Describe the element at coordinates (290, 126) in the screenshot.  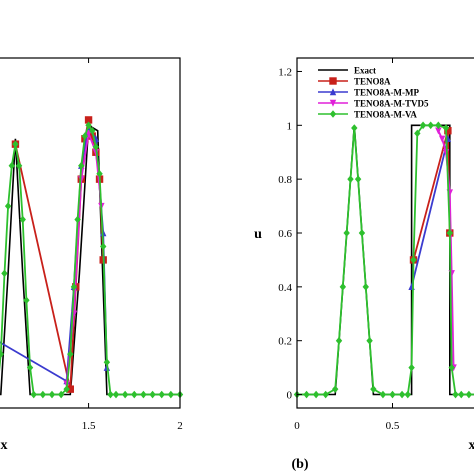
I see `y-tick-label: 1` at that location.